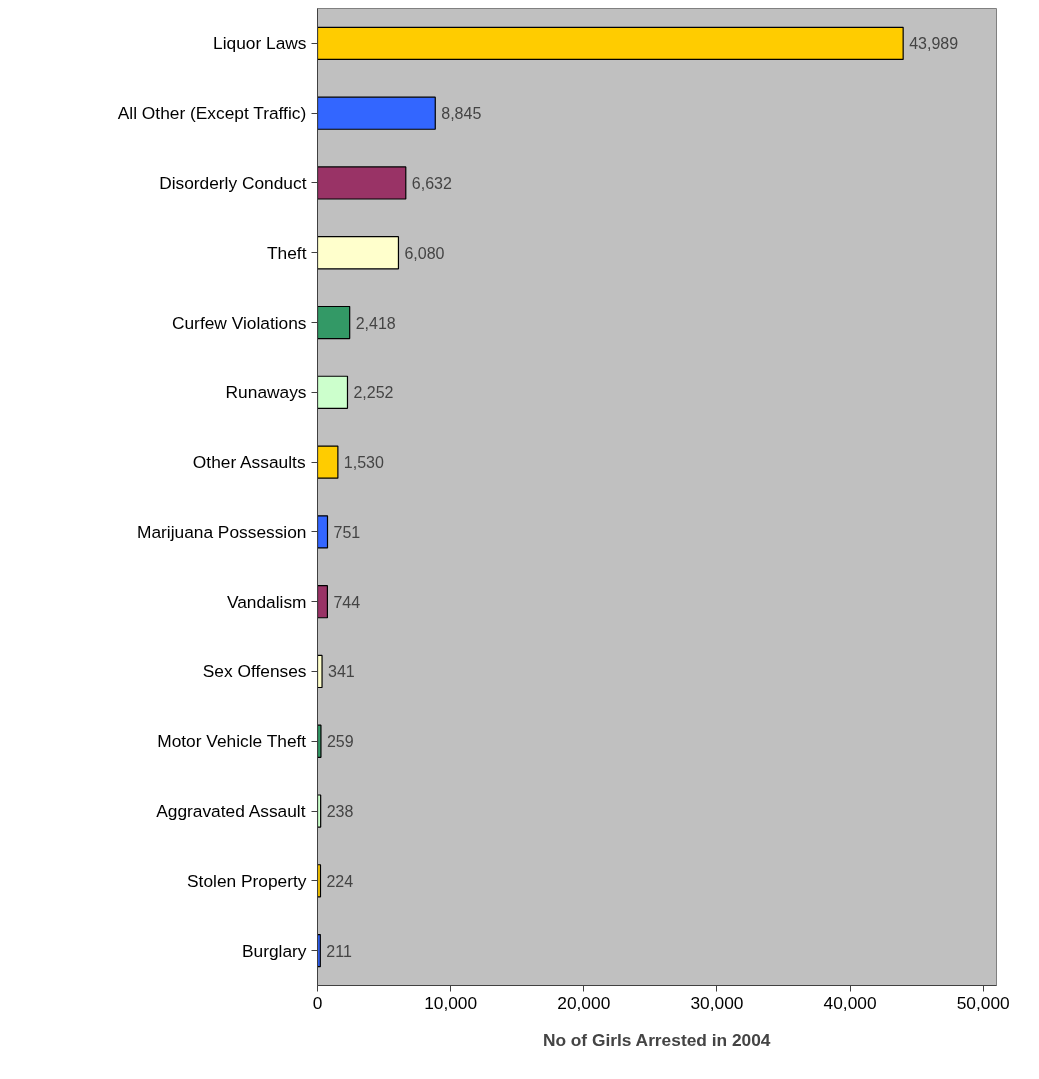 This screenshot has height=1079, width=1039. What do you see at coordinates (364, 463) in the screenshot?
I see `data-label: 1,530` at bounding box center [364, 463].